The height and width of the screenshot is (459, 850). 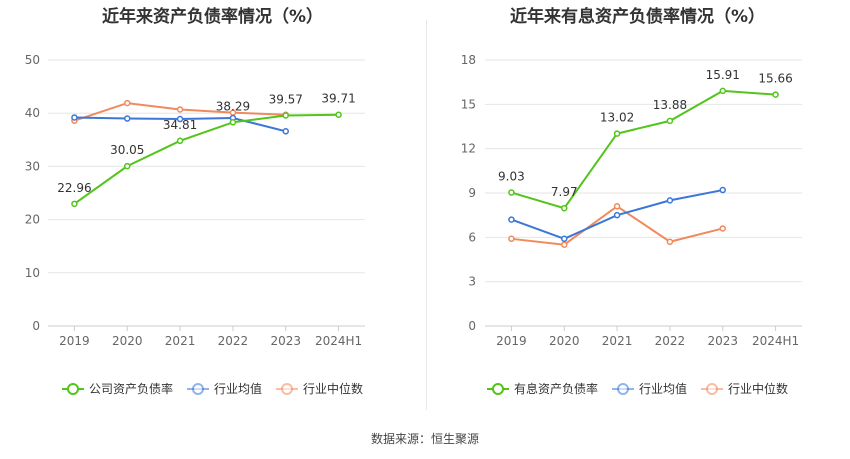 What do you see at coordinates (127, 150) in the screenshot?
I see `data-label: 30.05` at bounding box center [127, 150].